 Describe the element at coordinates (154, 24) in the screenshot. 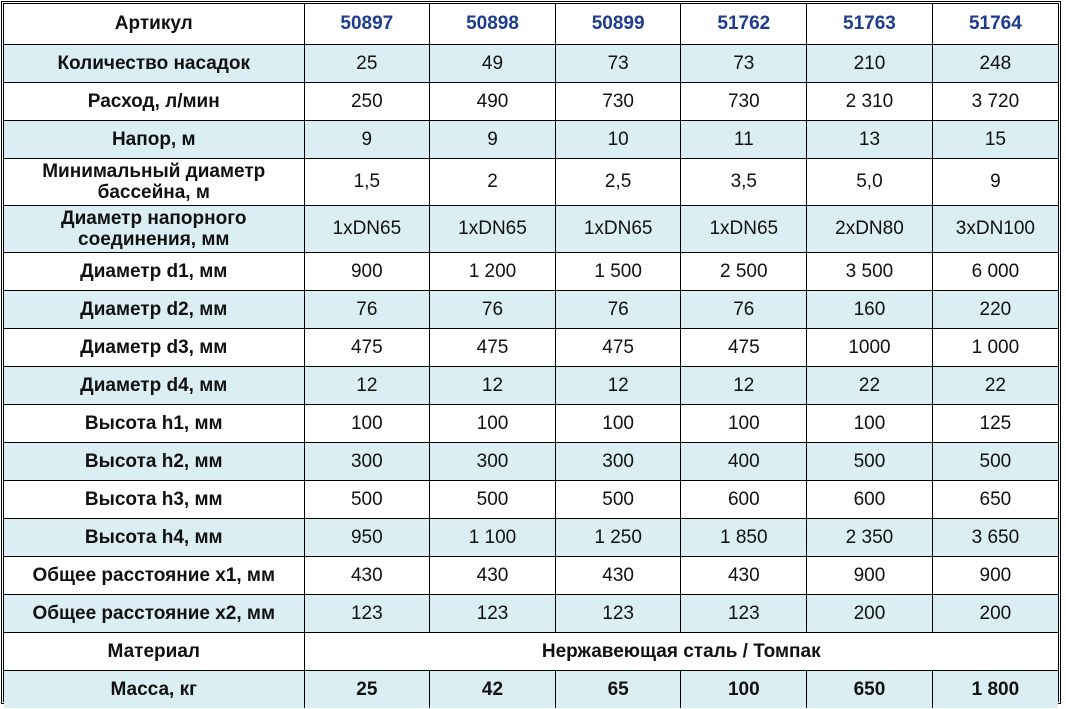

I see `header-label: Артикул` at that location.